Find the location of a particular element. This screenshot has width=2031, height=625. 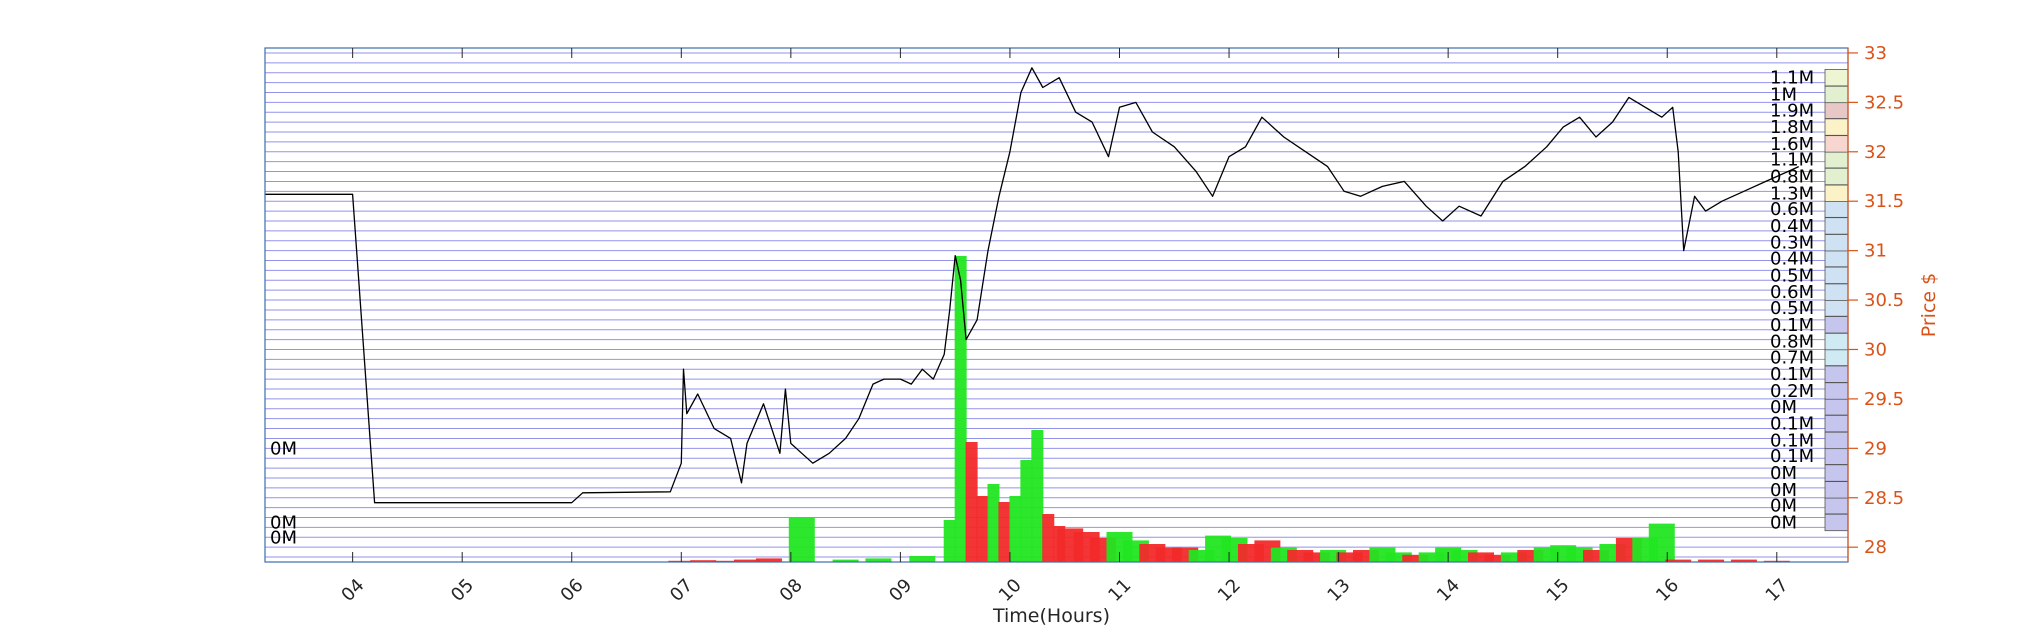

volume-profile-label: 0.2M is located at coordinates (1792, 391).